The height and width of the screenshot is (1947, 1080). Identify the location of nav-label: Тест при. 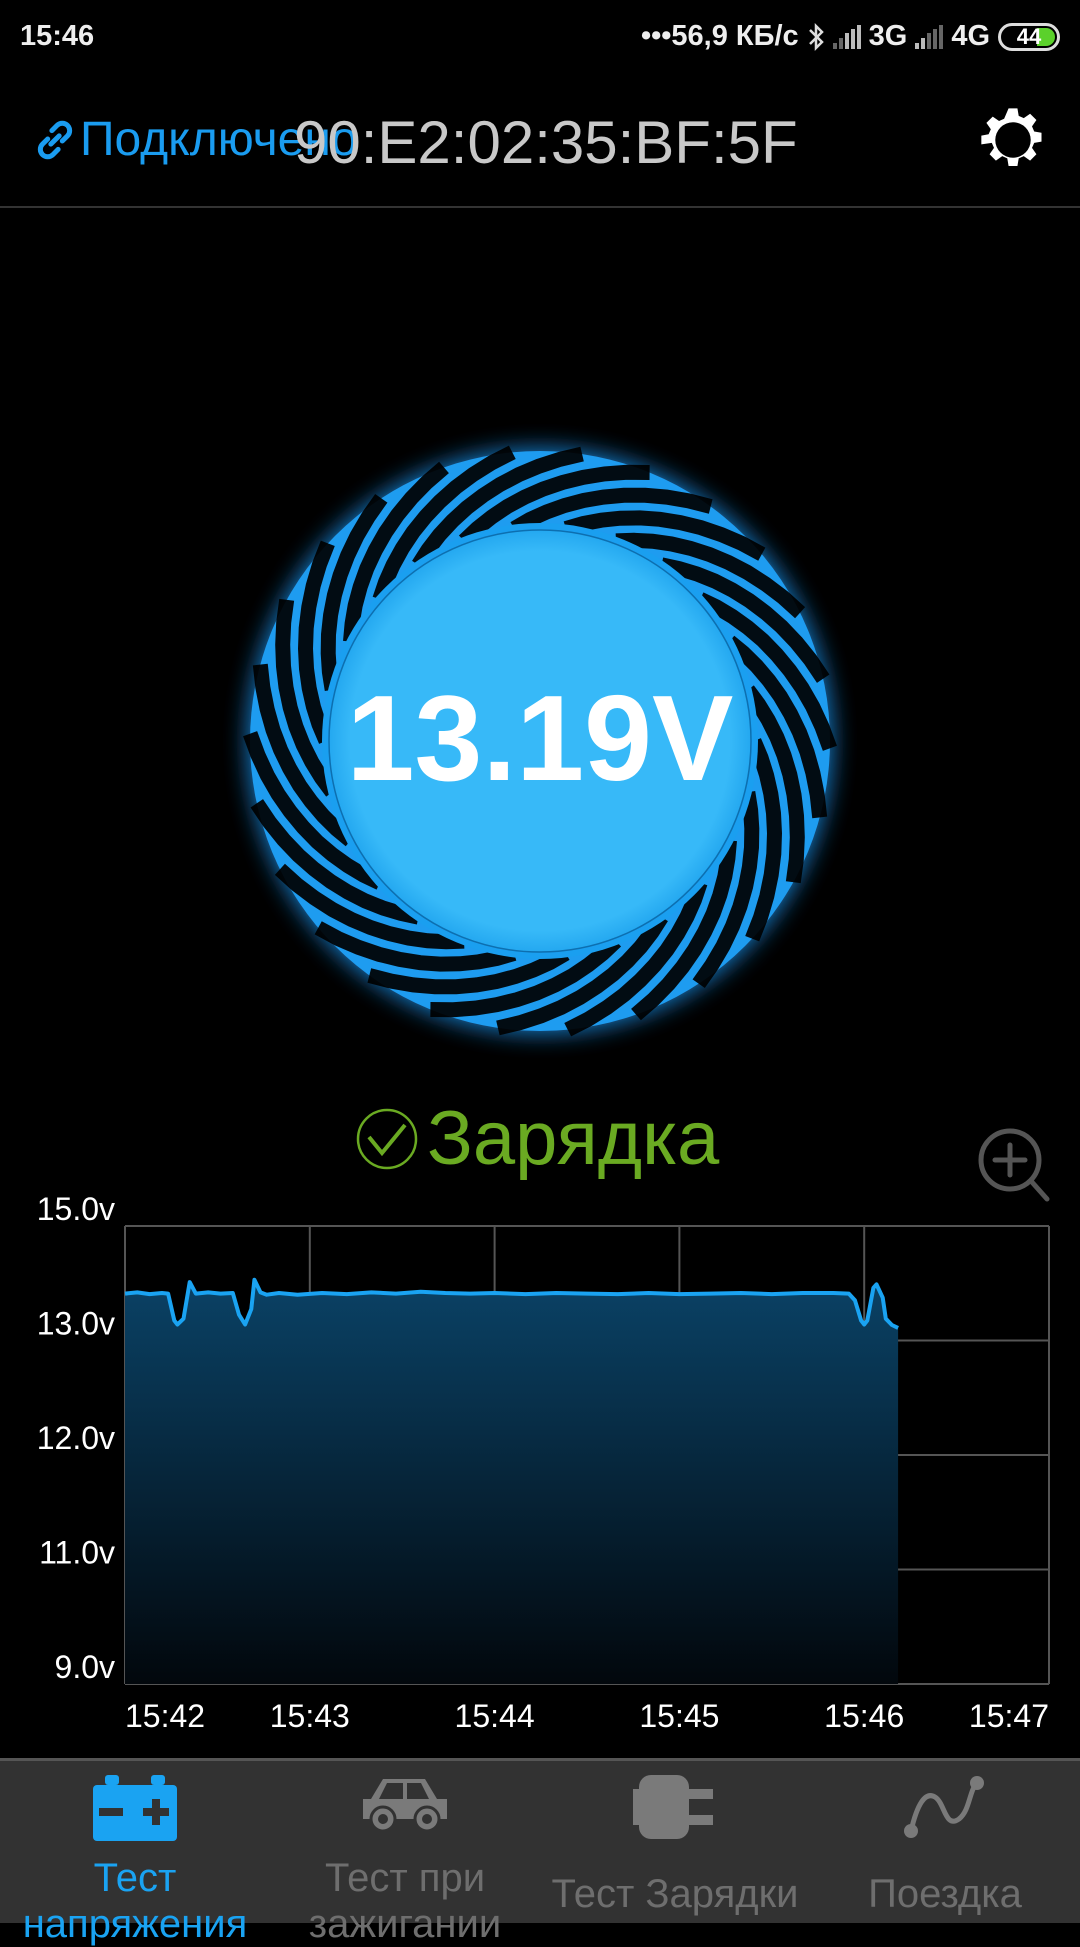
(405, 1878).